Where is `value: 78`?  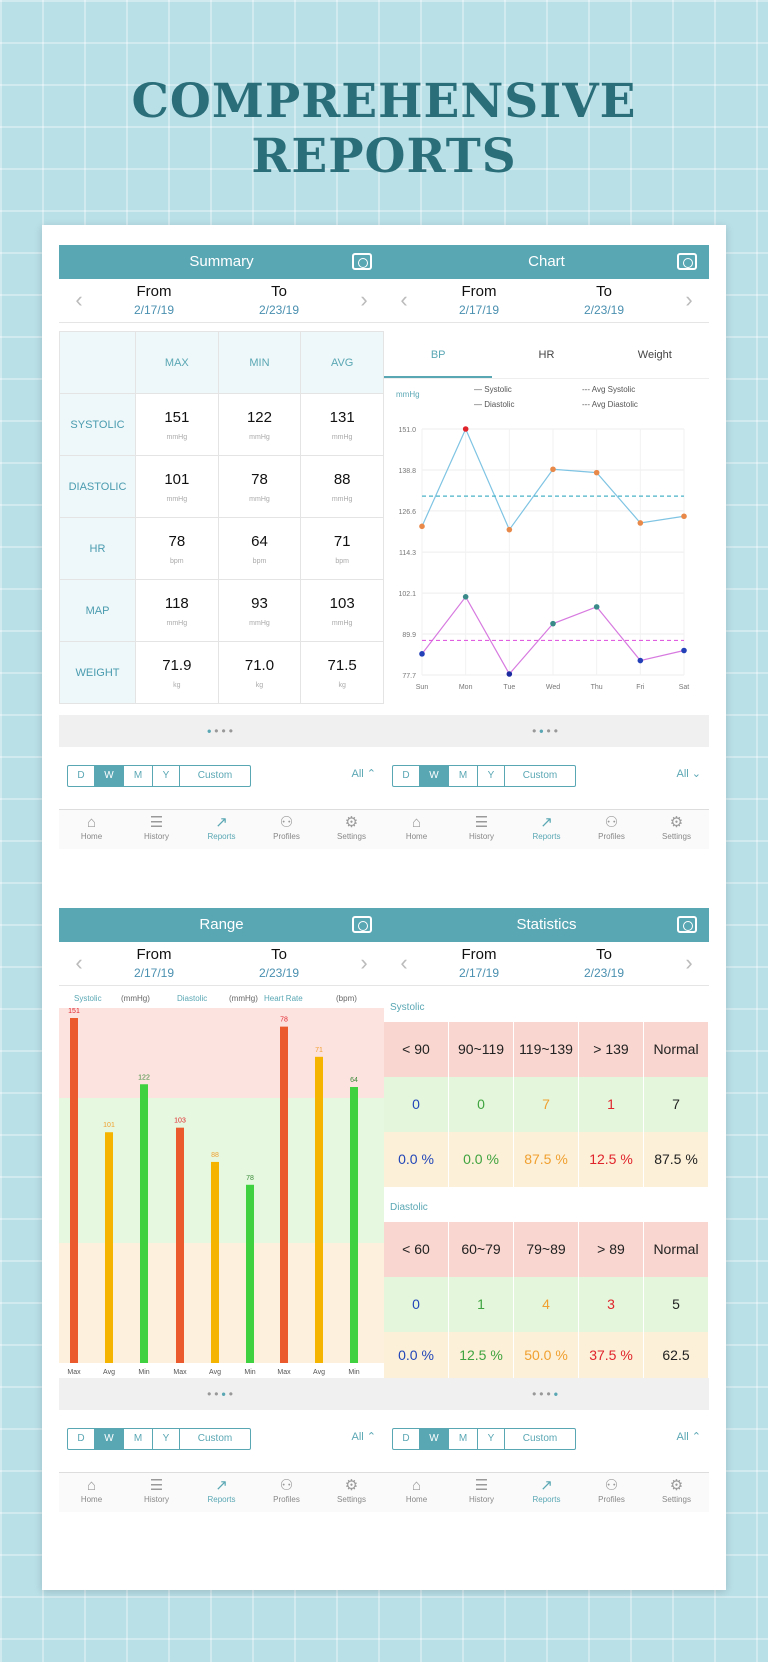 value: 78 is located at coordinates (259, 479).